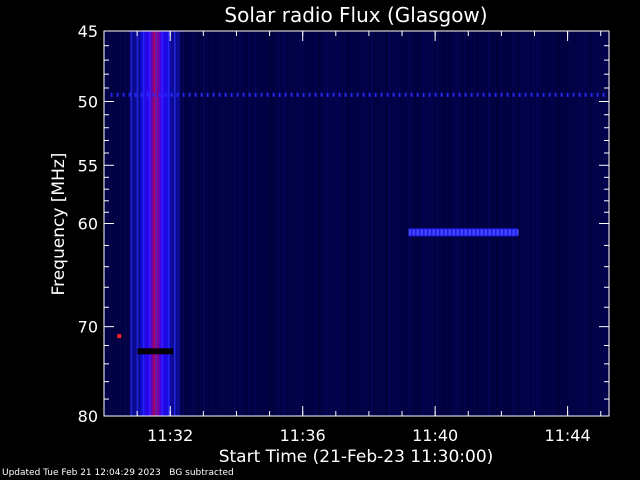 This screenshot has width=640, height=480. I want to click on y-tick-label: 50, so click(88, 102).